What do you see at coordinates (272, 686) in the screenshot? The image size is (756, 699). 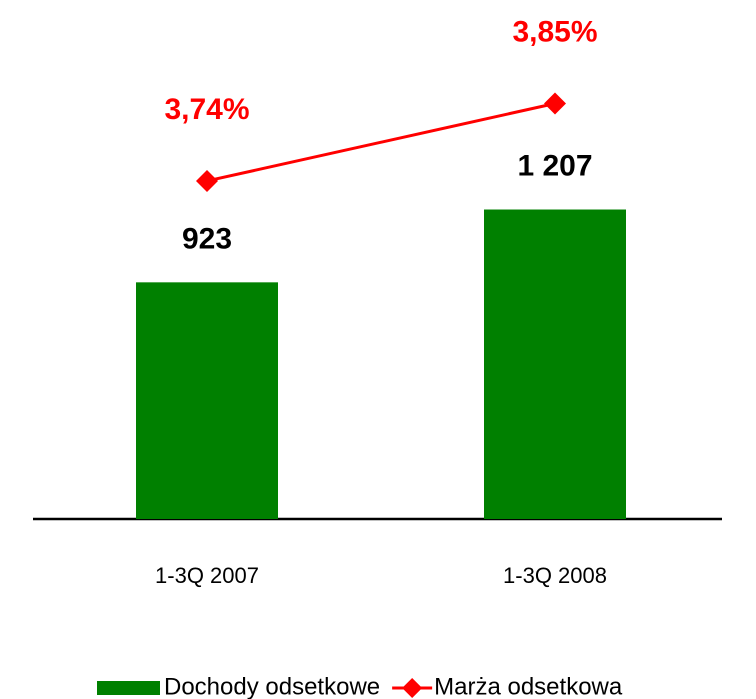 I see `legend-label: Dochody odsetkowe` at bounding box center [272, 686].